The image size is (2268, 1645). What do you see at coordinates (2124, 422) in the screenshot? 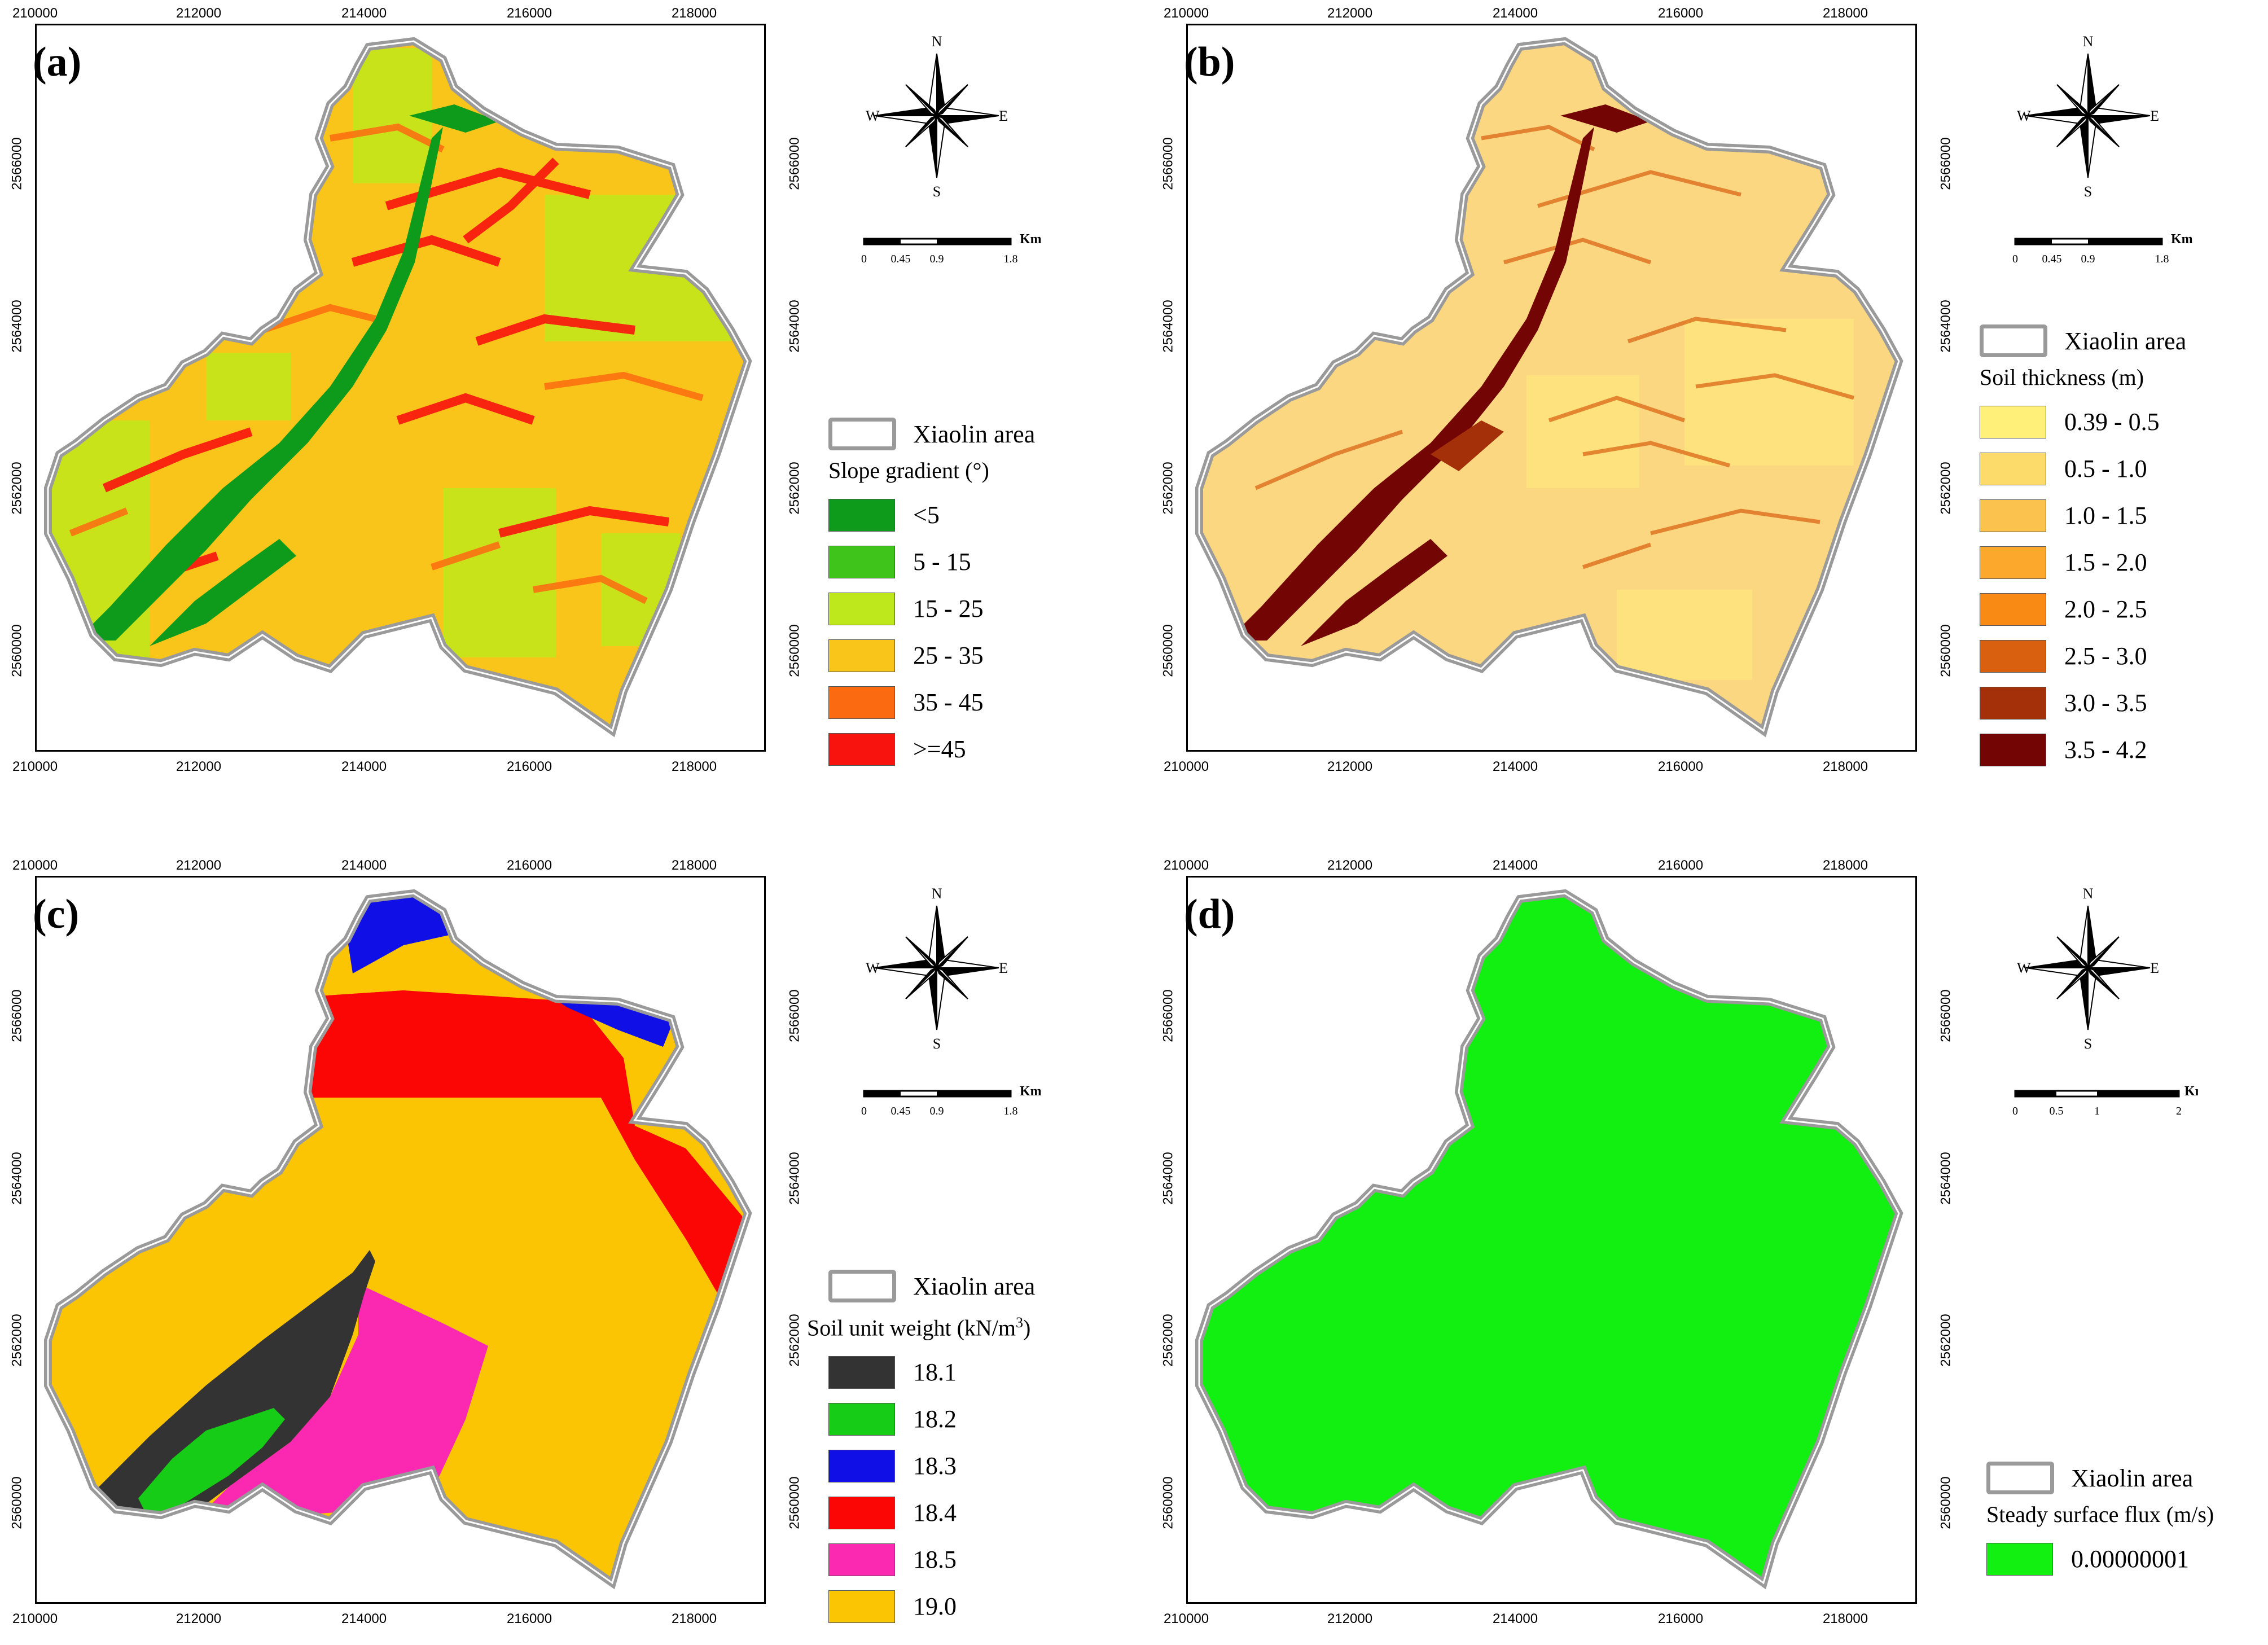
I see `legend-item: 0.39 - 0.5` at bounding box center [2124, 422].